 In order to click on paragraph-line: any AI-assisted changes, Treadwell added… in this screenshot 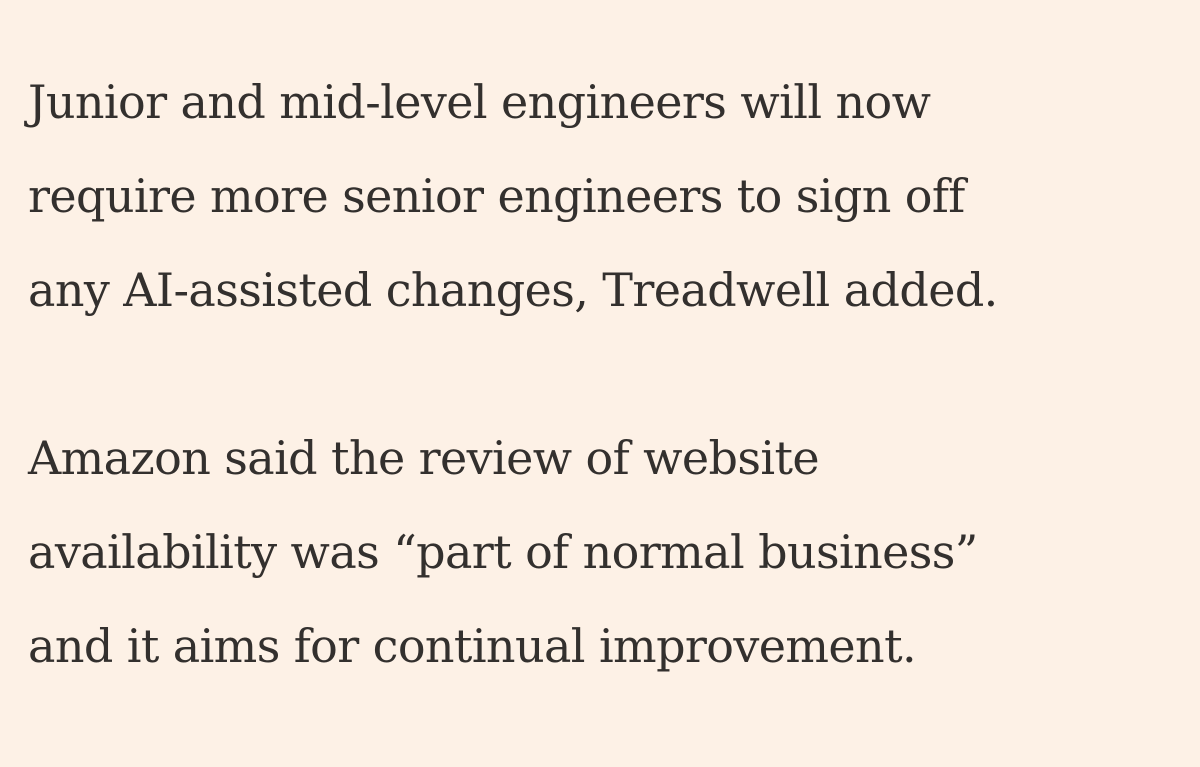, I will do `click(513, 290)`.